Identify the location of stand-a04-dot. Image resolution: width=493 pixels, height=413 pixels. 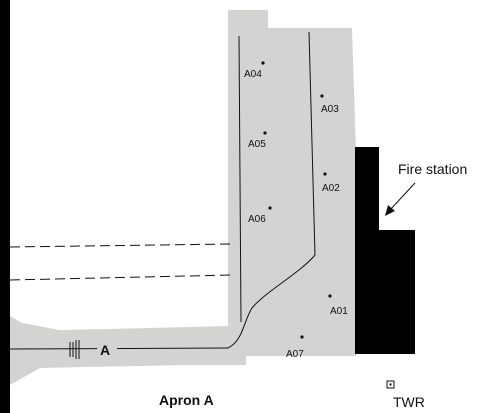
(263, 63).